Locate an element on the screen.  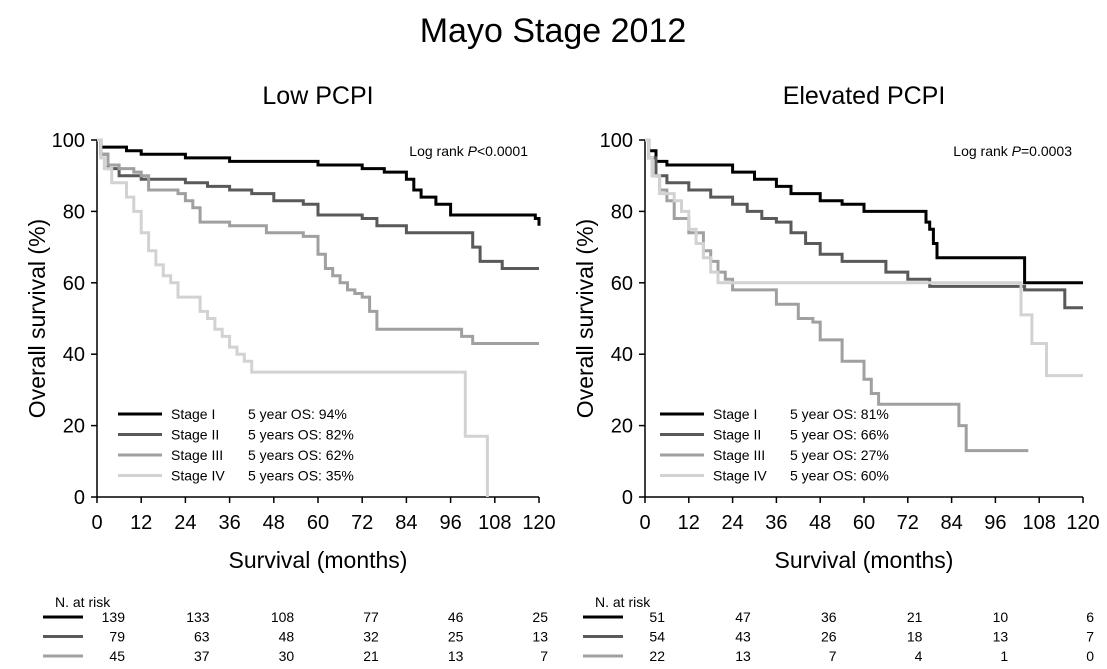
risk-count: 54 is located at coordinates (657, 637).